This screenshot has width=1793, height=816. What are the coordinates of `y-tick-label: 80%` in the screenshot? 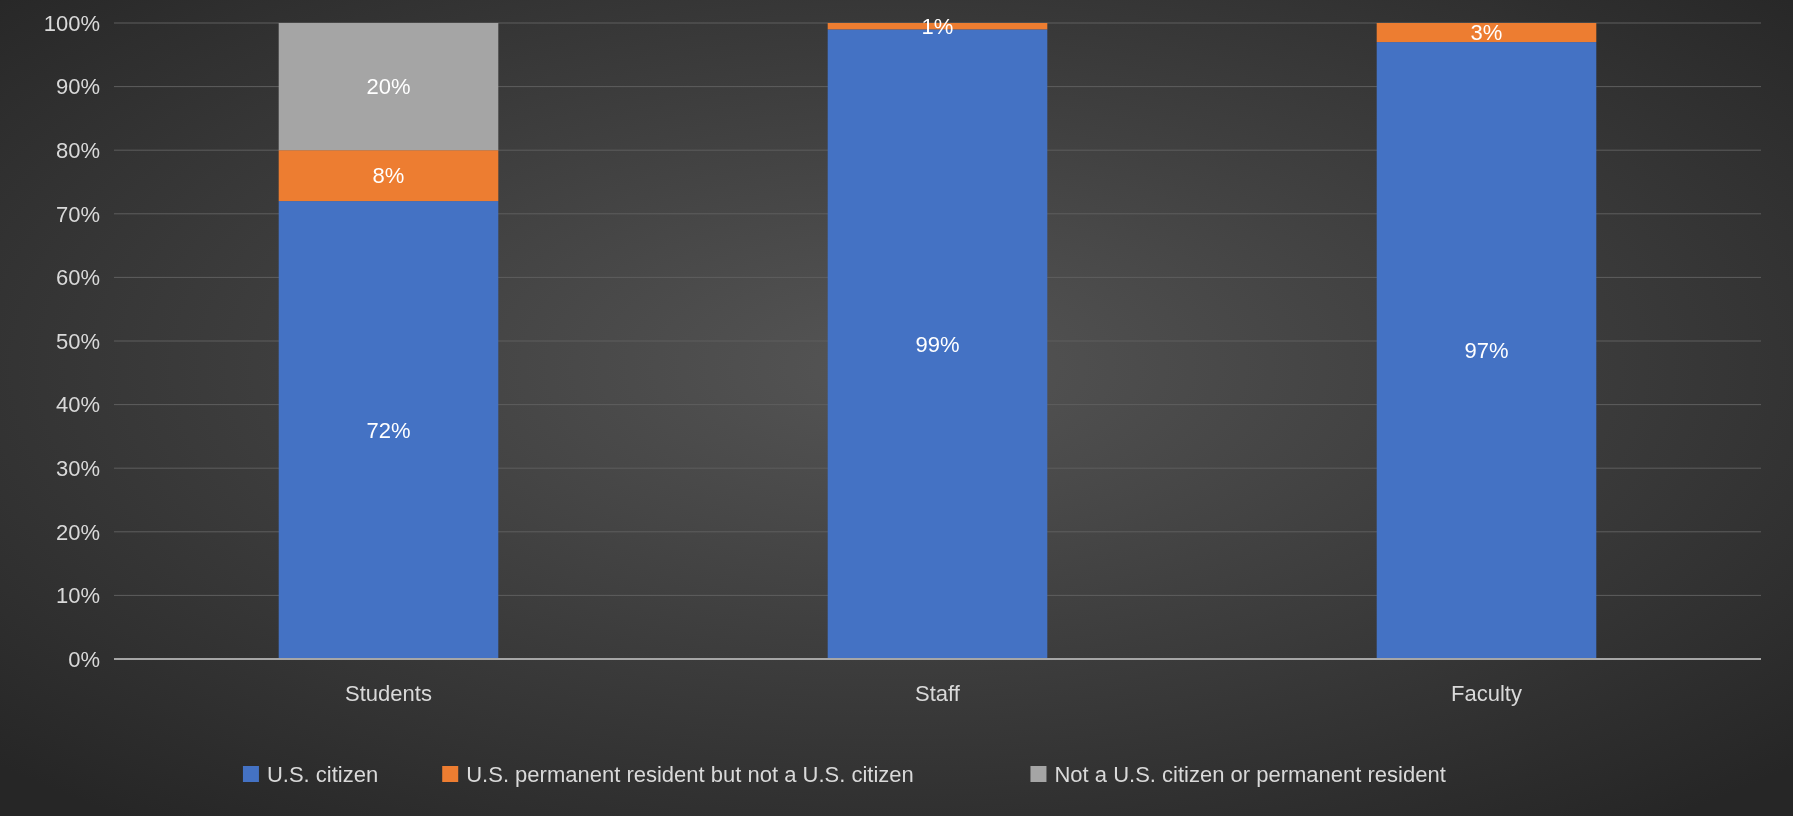 It's located at (77, 150).